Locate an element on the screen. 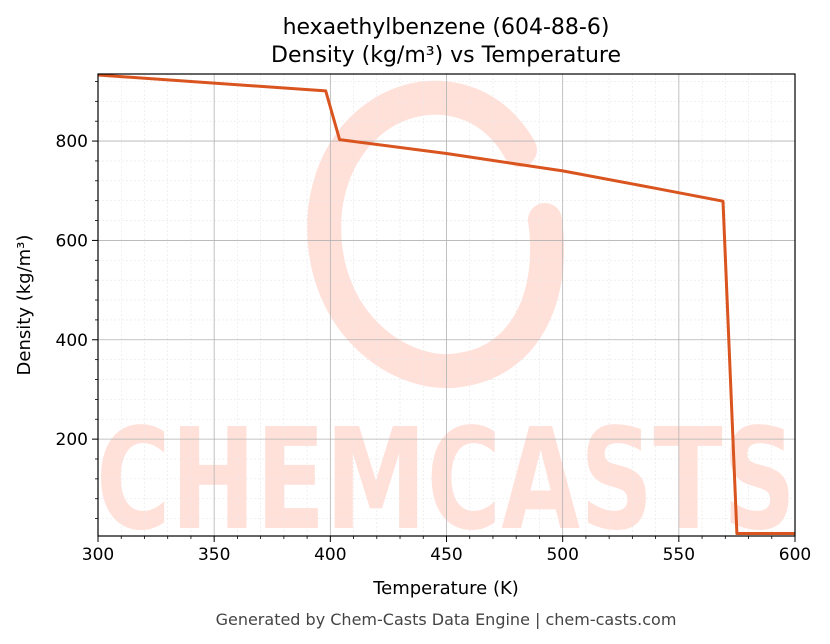 This screenshot has height=644, width=830. chart-title: hexaethylbenzene (604-88-6) is located at coordinates (446, 27).